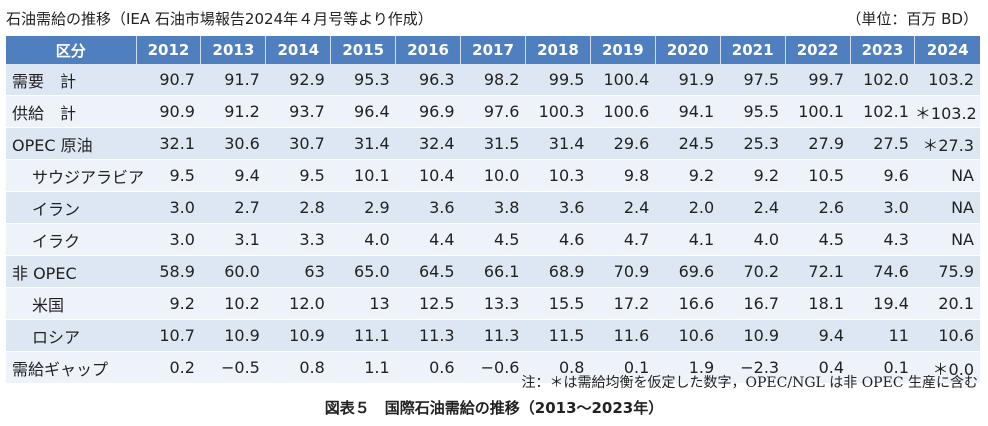 The width and height of the screenshot is (988, 426). What do you see at coordinates (363, 367) in the screenshot?
I see `table-cell: 1.1` at bounding box center [363, 367].